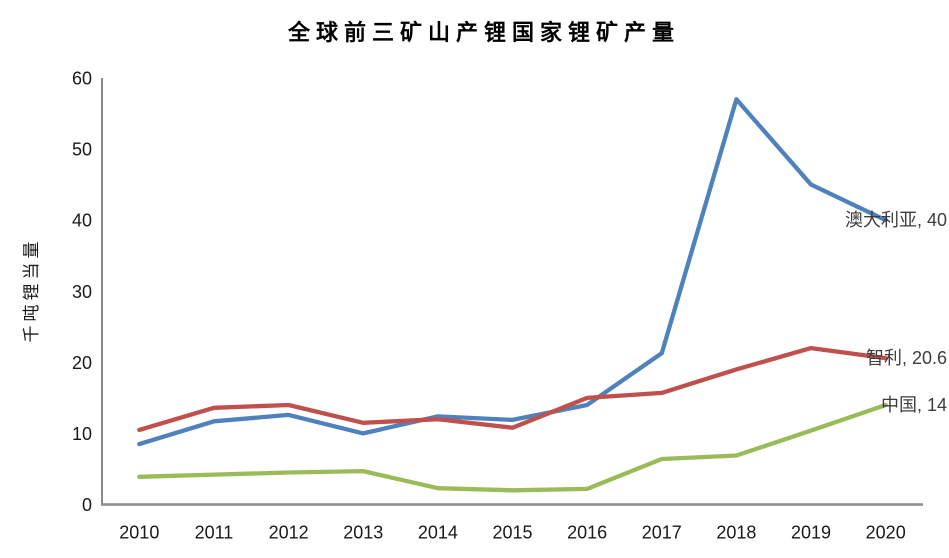  What do you see at coordinates (87, 505) in the screenshot?
I see `y-tick-label: 0` at bounding box center [87, 505].